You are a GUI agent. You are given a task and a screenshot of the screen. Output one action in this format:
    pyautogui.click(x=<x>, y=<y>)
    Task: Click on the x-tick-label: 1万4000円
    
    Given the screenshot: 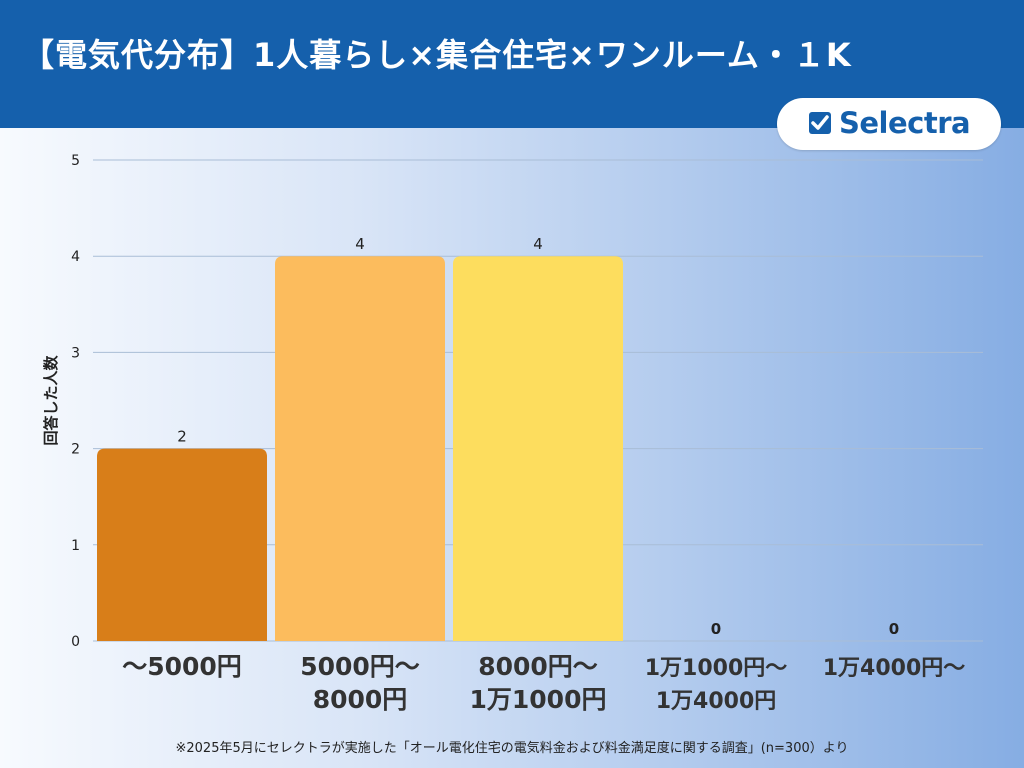 What is the action you would take?
    pyautogui.click(x=716, y=701)
    